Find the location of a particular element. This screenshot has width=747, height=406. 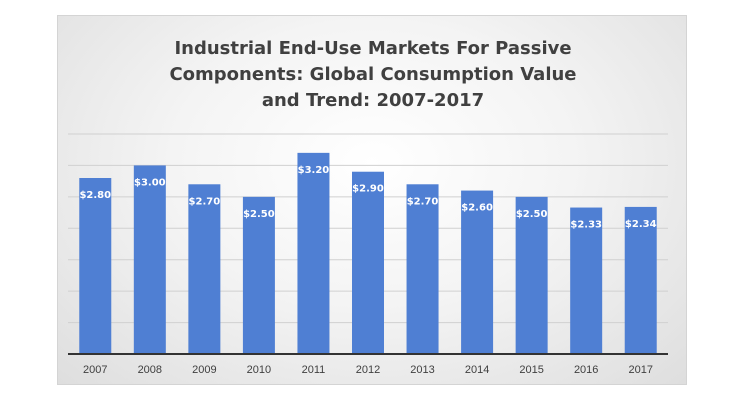

data-label-2007: $2.80 is located at coordinates (95, 195).